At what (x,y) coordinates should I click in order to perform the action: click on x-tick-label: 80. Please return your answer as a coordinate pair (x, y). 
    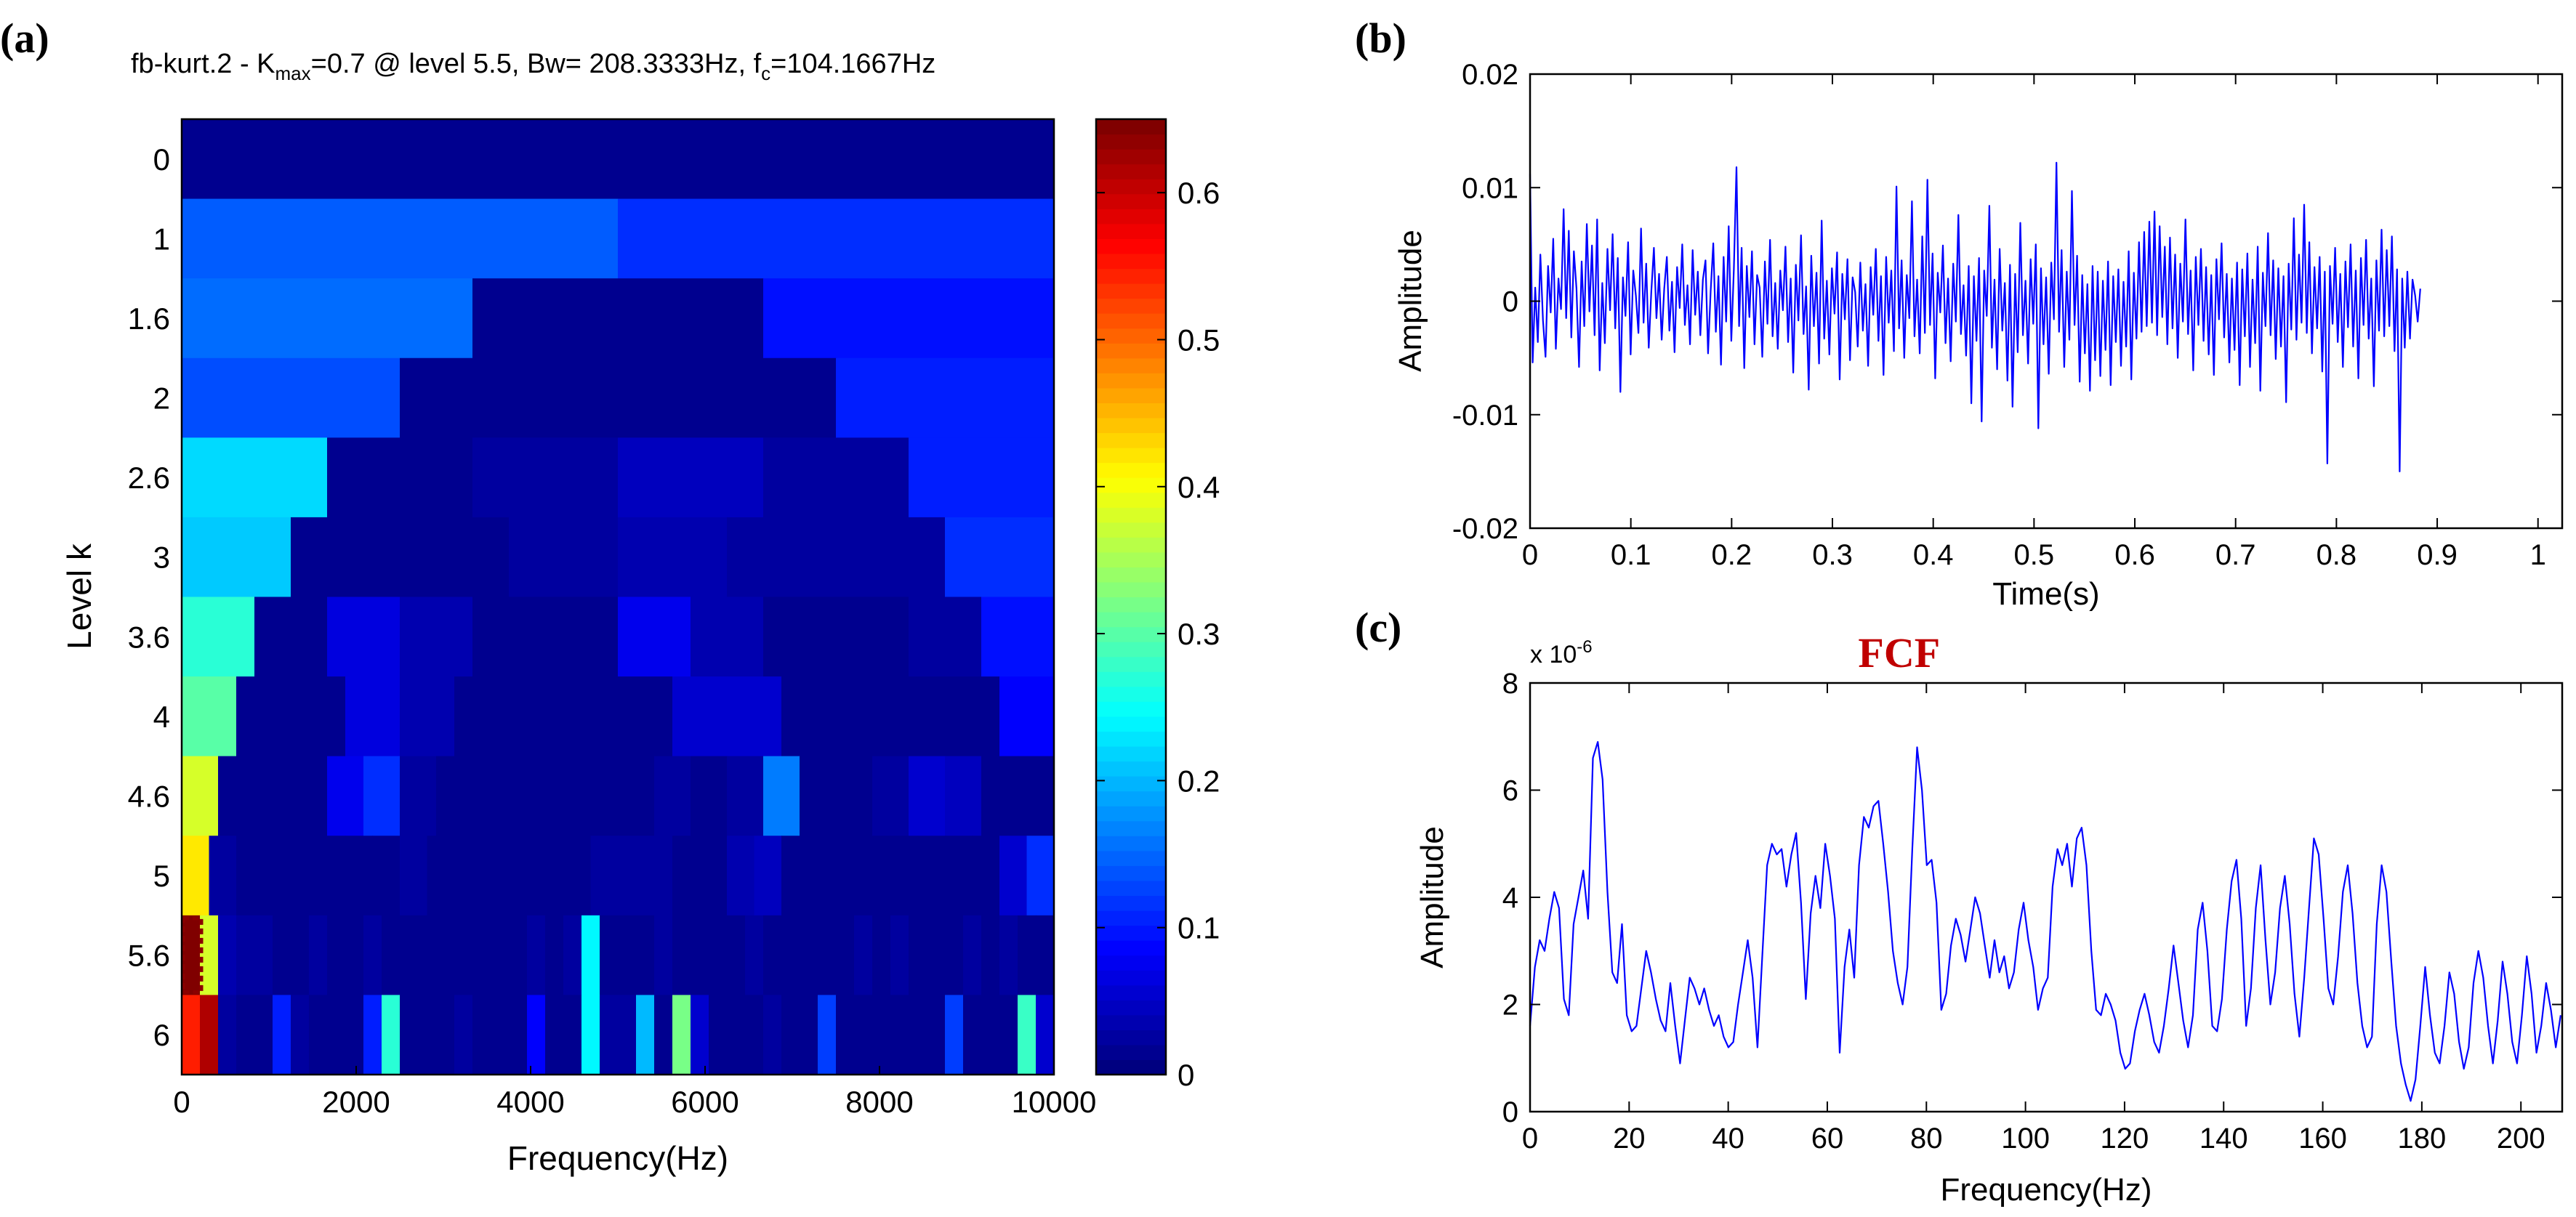
    Looking at the image, I should click on (1926, 1139).